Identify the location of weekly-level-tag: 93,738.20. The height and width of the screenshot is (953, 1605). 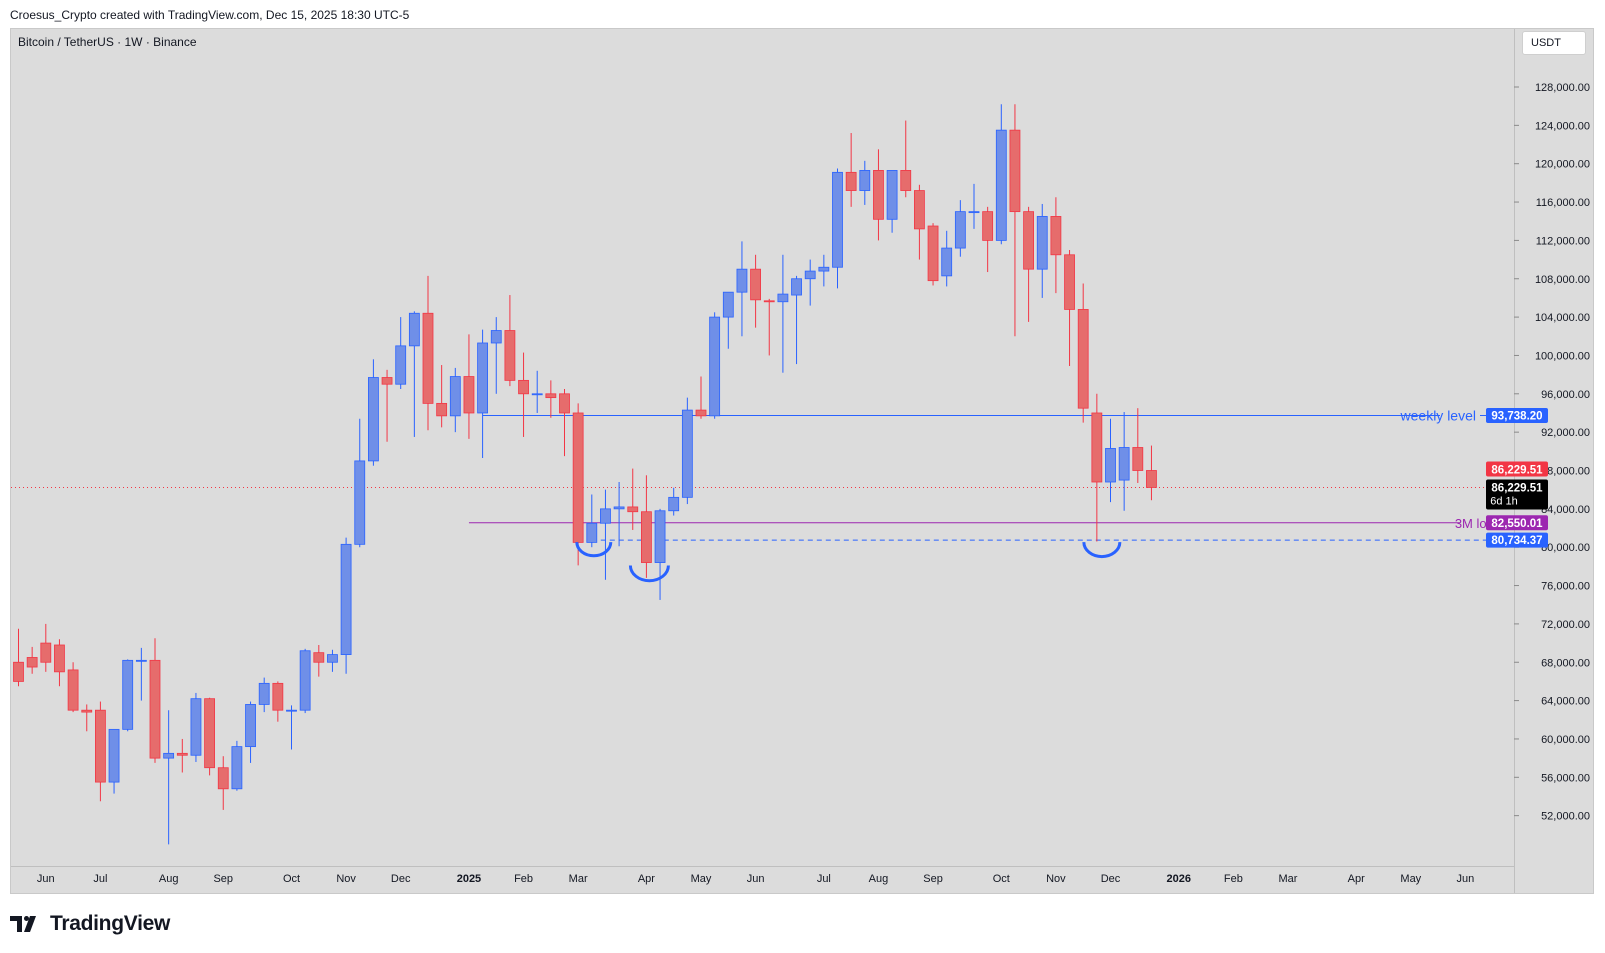
(1516, 416).